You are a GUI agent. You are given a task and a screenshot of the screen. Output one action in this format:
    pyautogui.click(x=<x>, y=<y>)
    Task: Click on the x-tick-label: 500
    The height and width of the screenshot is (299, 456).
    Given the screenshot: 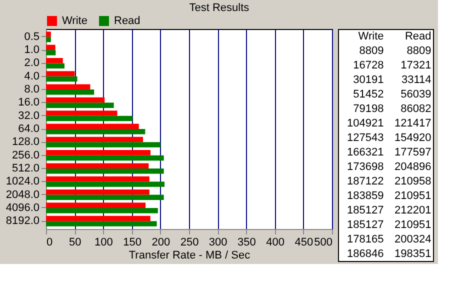 What is the action you would take?
    pyautogui.click(x=323, y=242)
    